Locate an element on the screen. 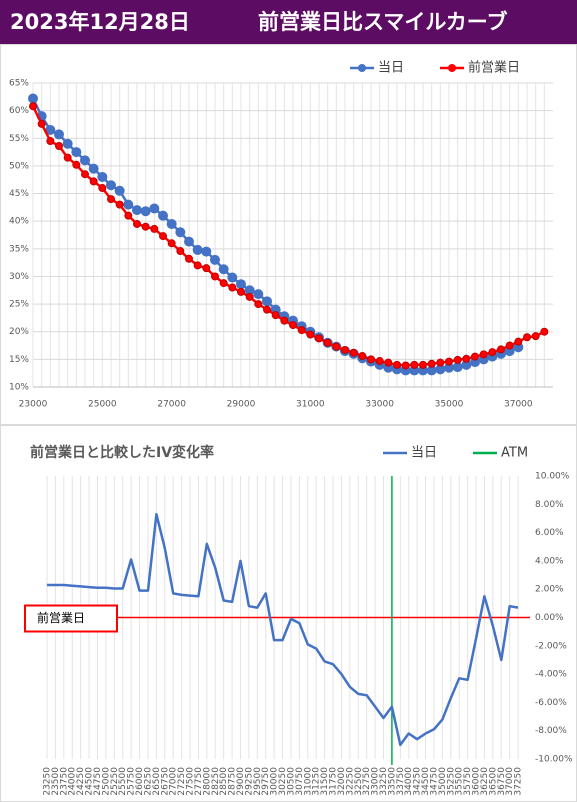 Image resolution: width=577 pixels, height=802 pixels. y-tick-label: 10% is located at coordinates (19, 388).